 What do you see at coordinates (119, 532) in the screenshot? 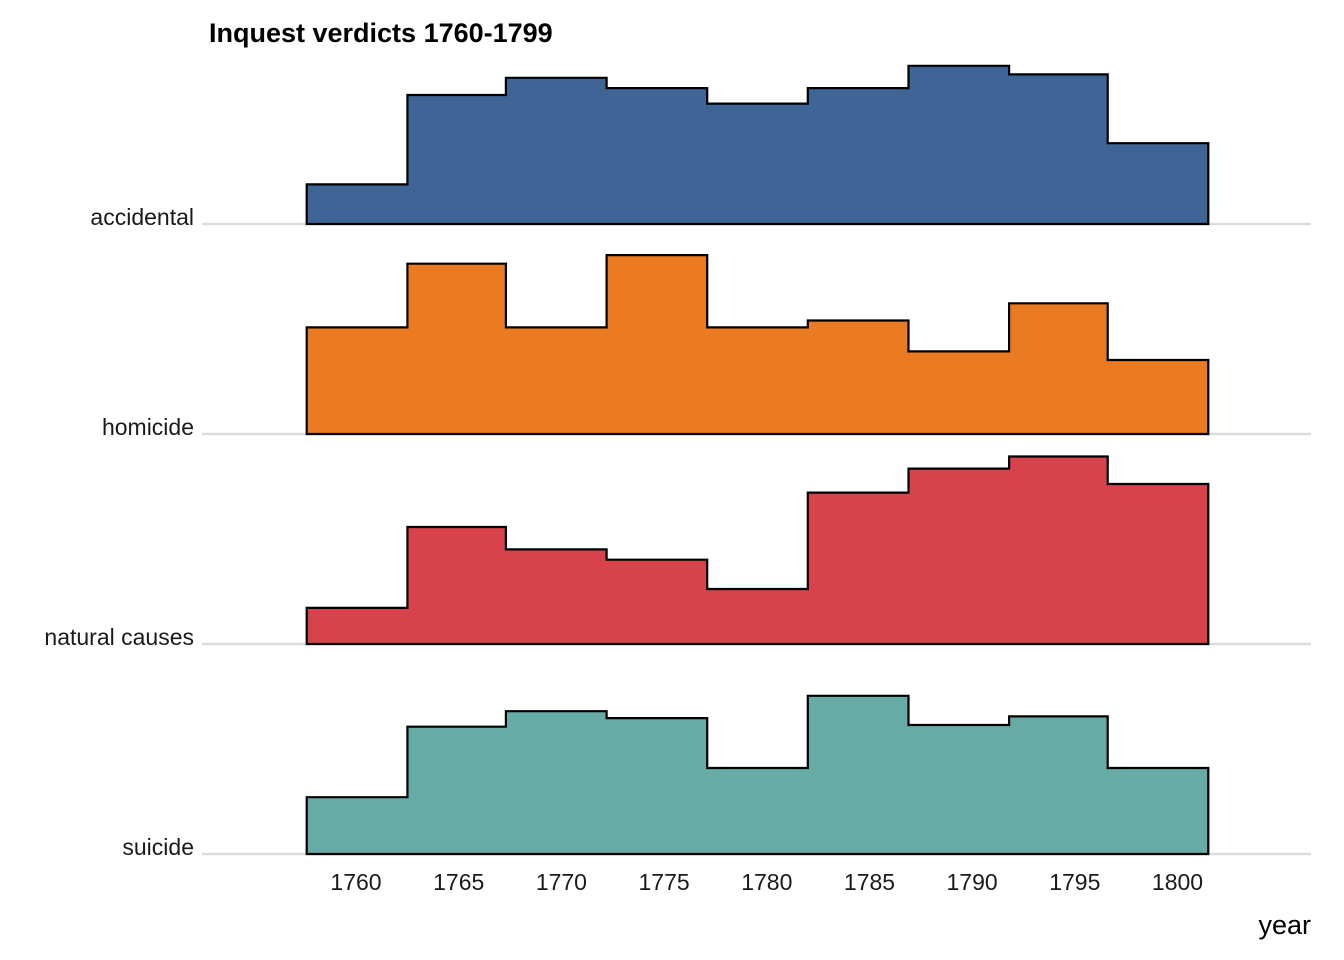
I see `y-axis-labels: accidental homicide natural causes suicide` at bounding box center [119, 532].